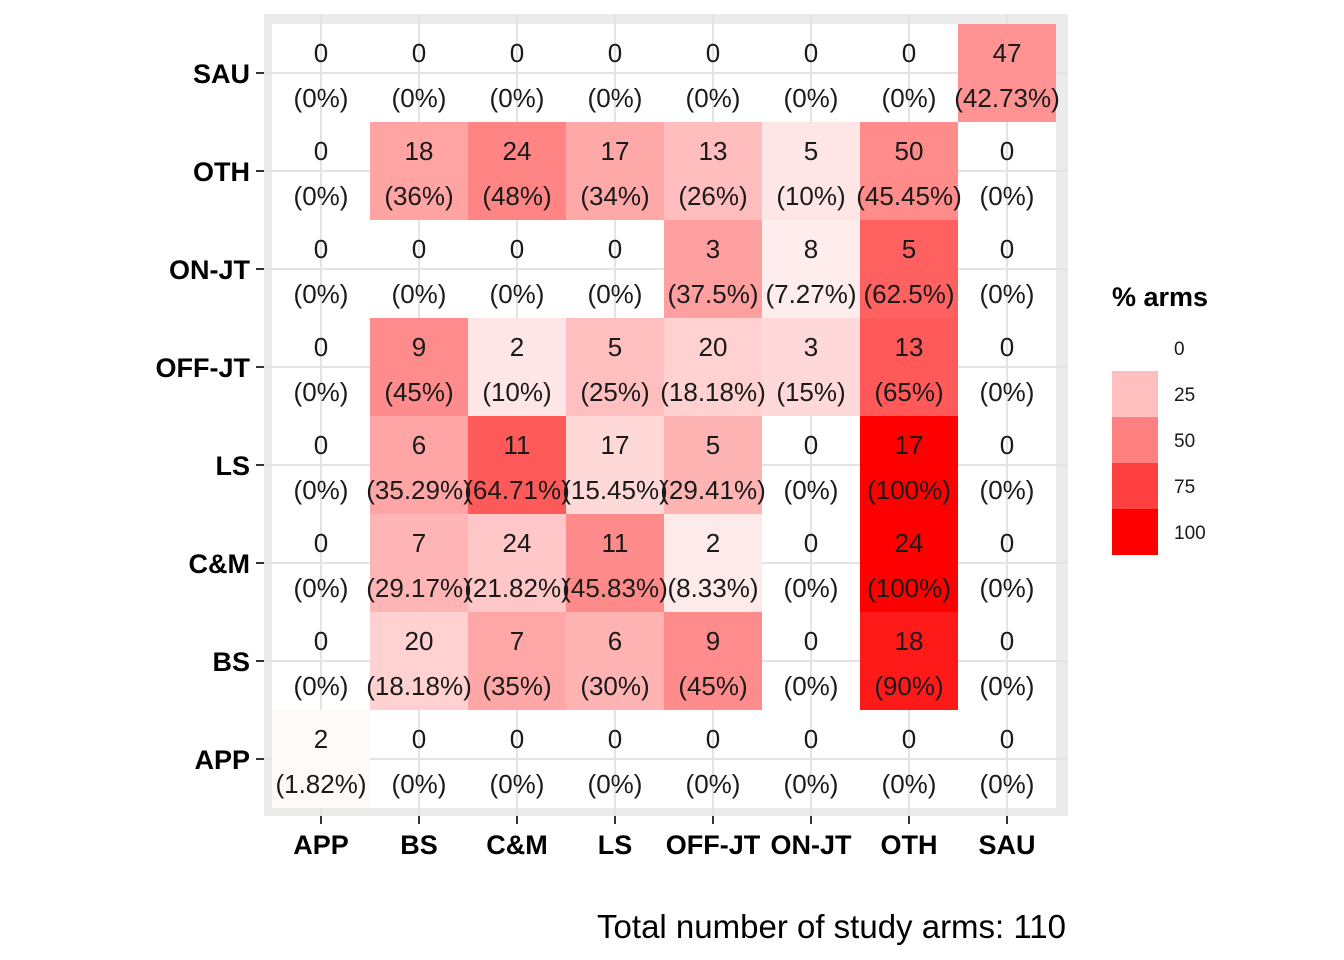 The height and width of the screenshot is (960, 1344). What do you see at coordinates (1007, 53) in the screenshot?
I see `cell-count-label: 47` at bounding box center [1007, 53].